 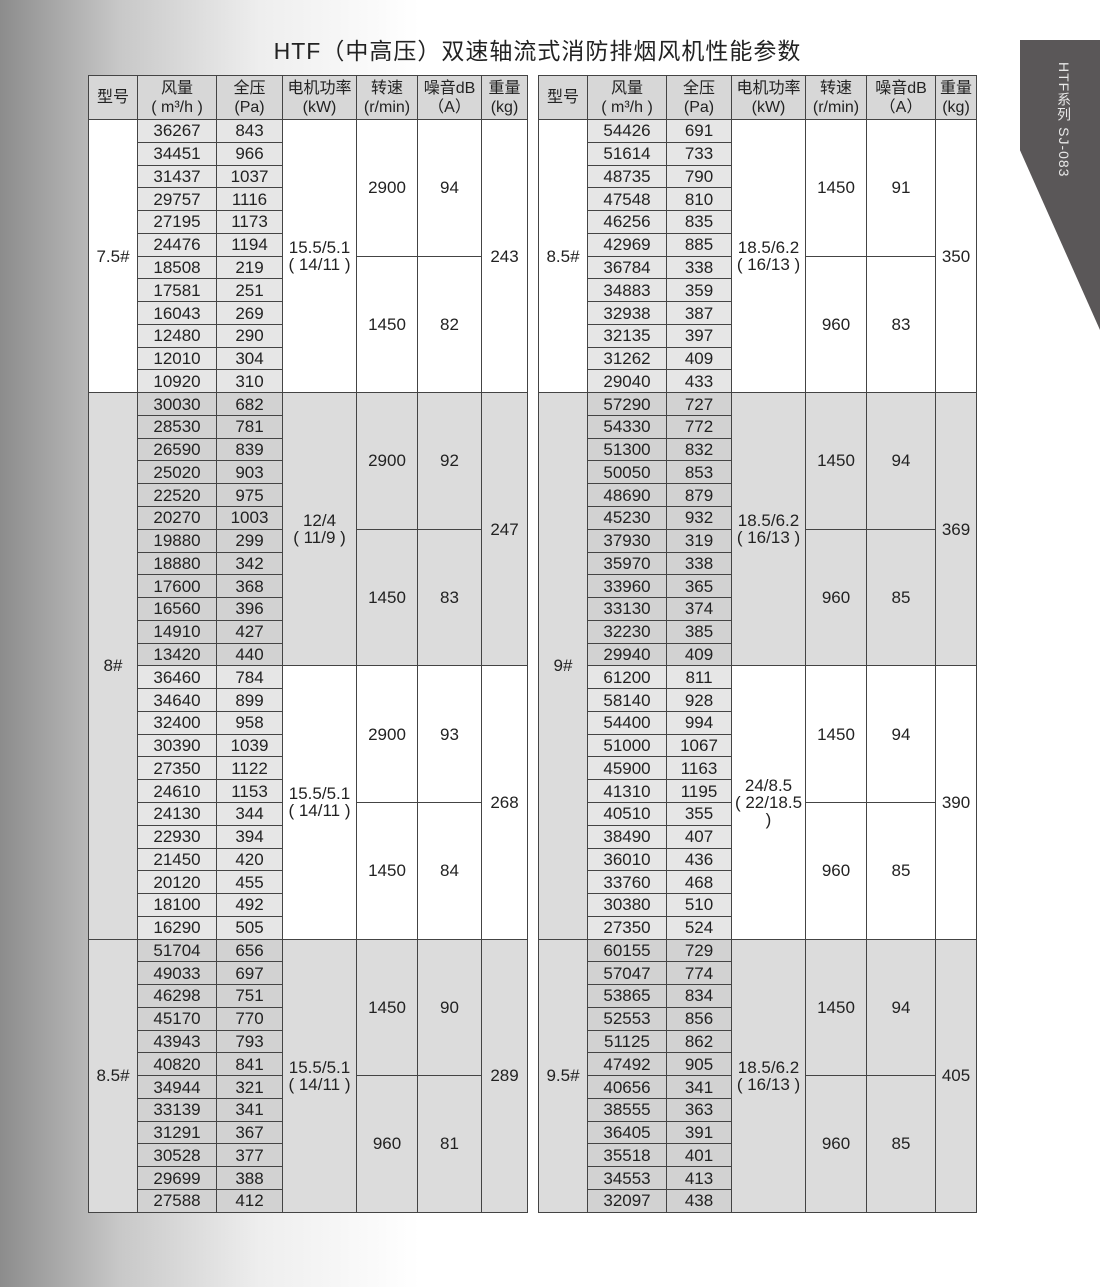 I want to click on airflow-cell: 25020, so click(x=177, y=472).